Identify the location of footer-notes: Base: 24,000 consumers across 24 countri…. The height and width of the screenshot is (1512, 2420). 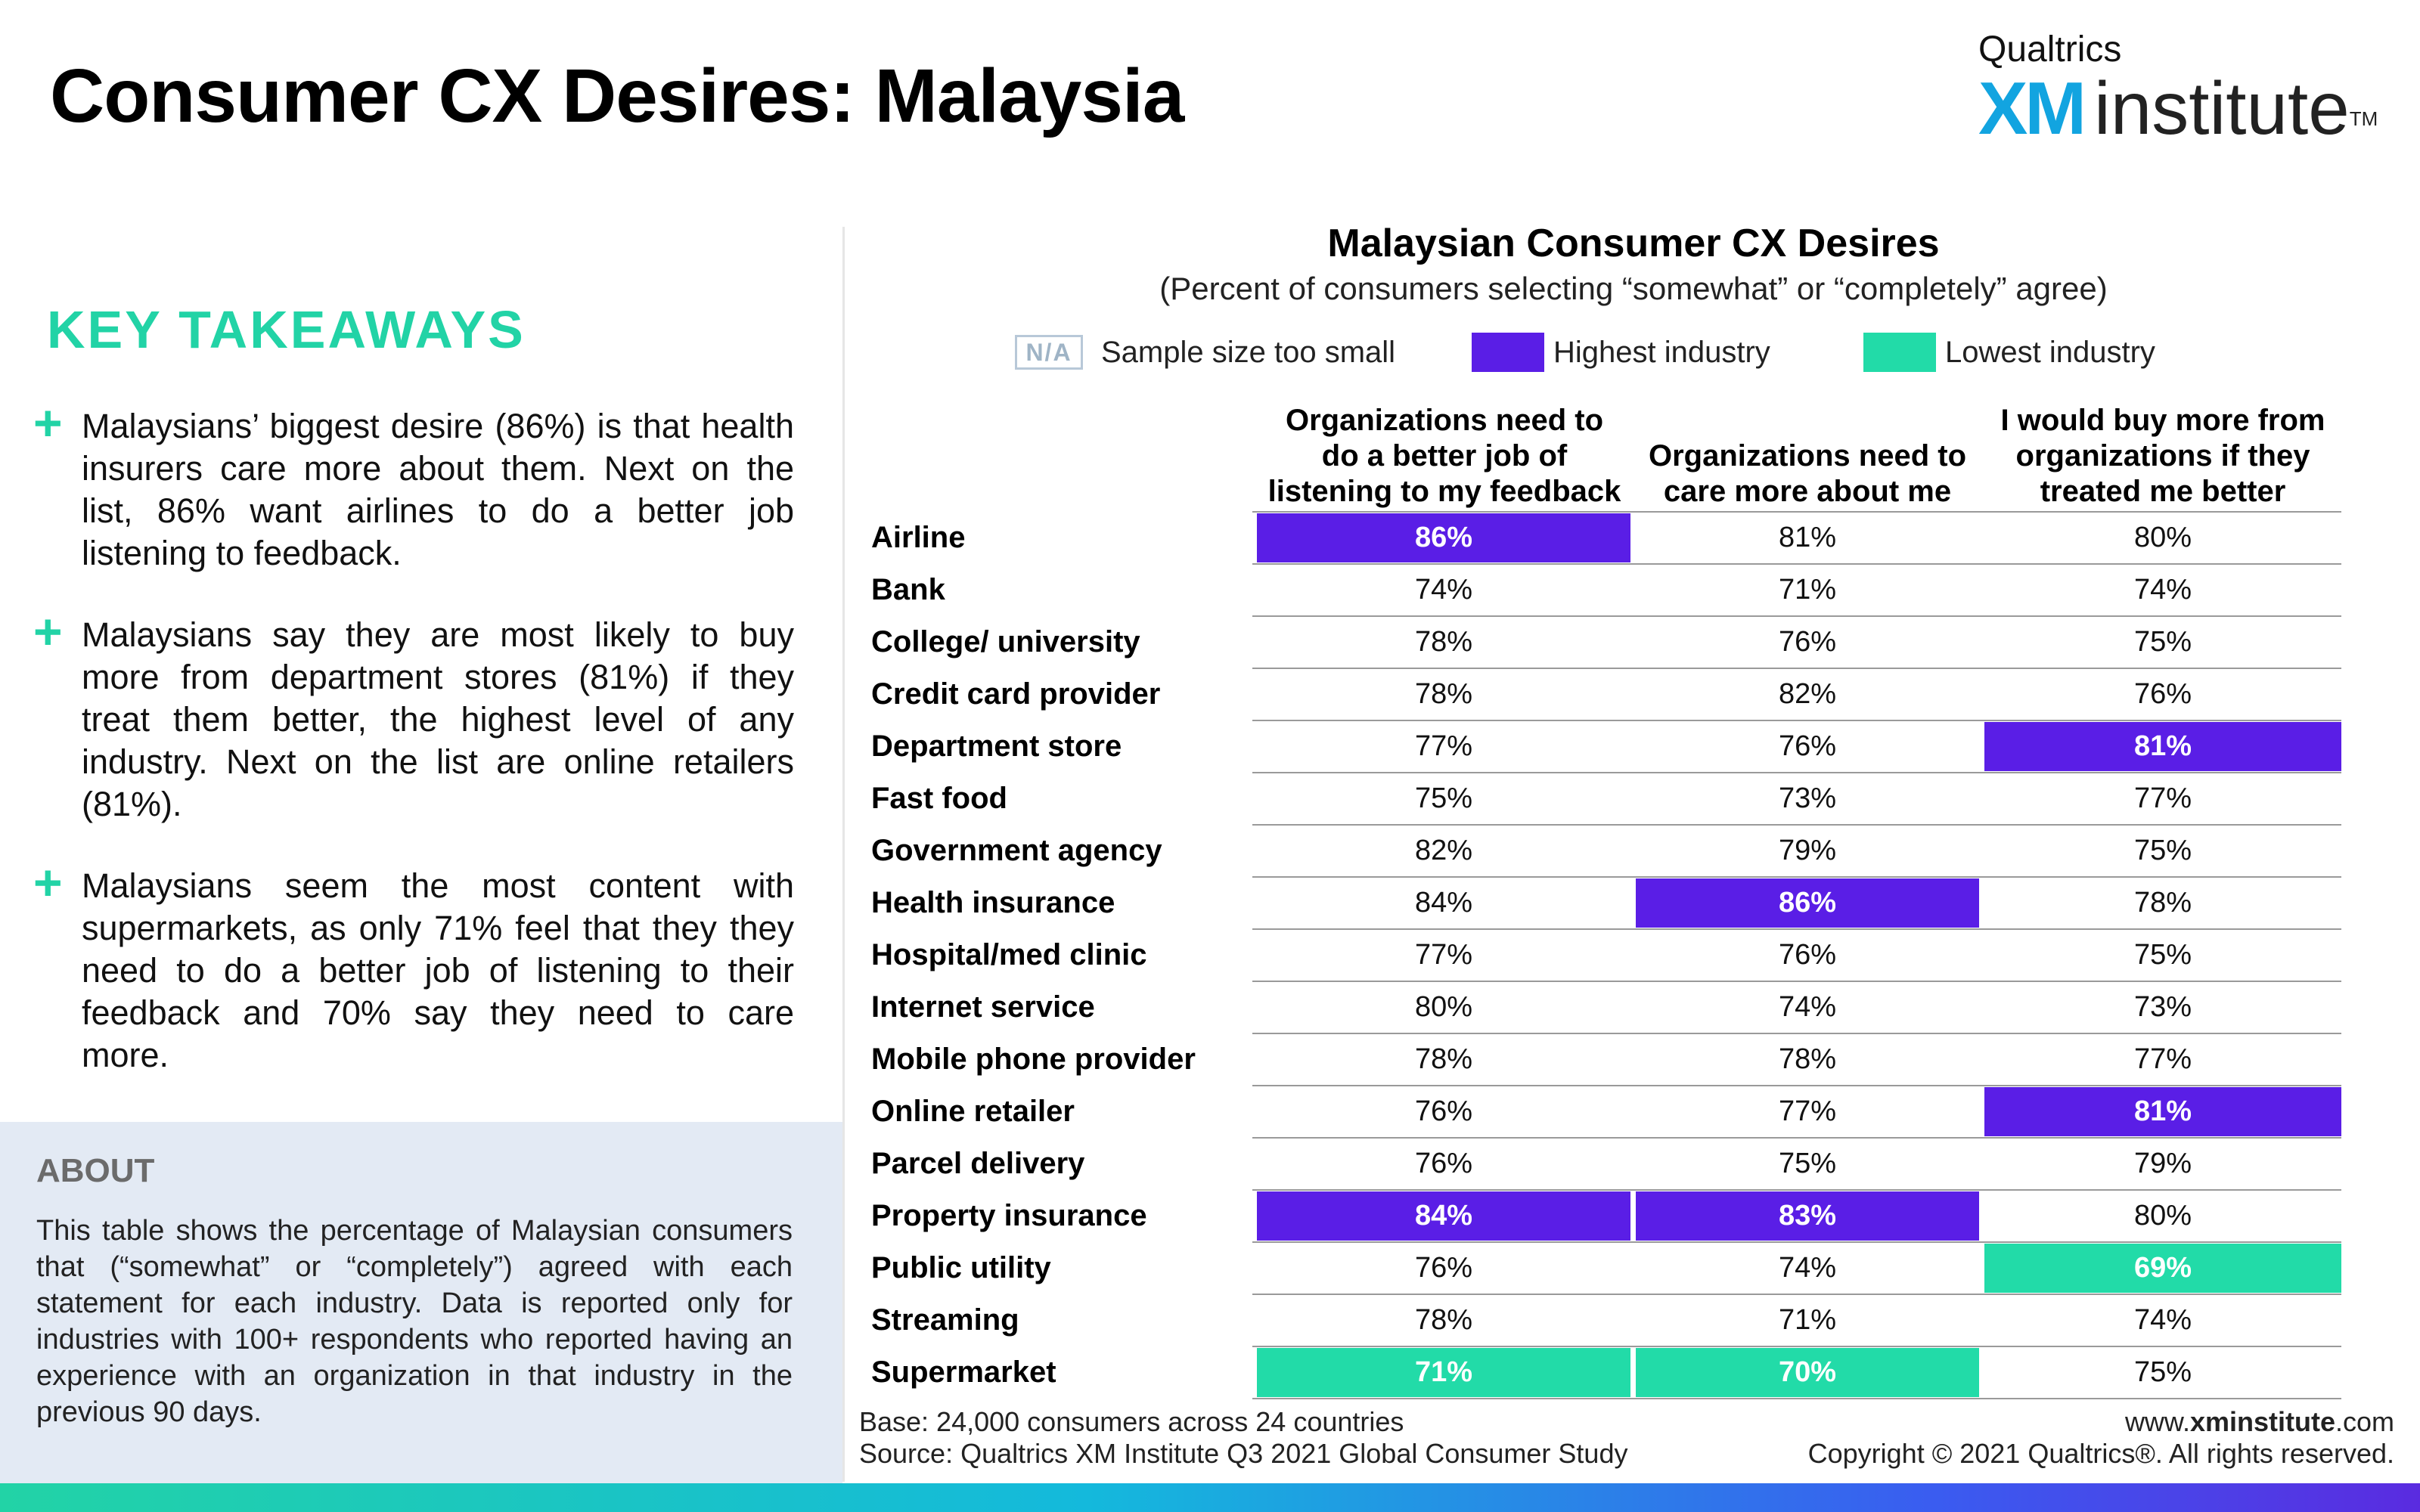
(1243, 1438).